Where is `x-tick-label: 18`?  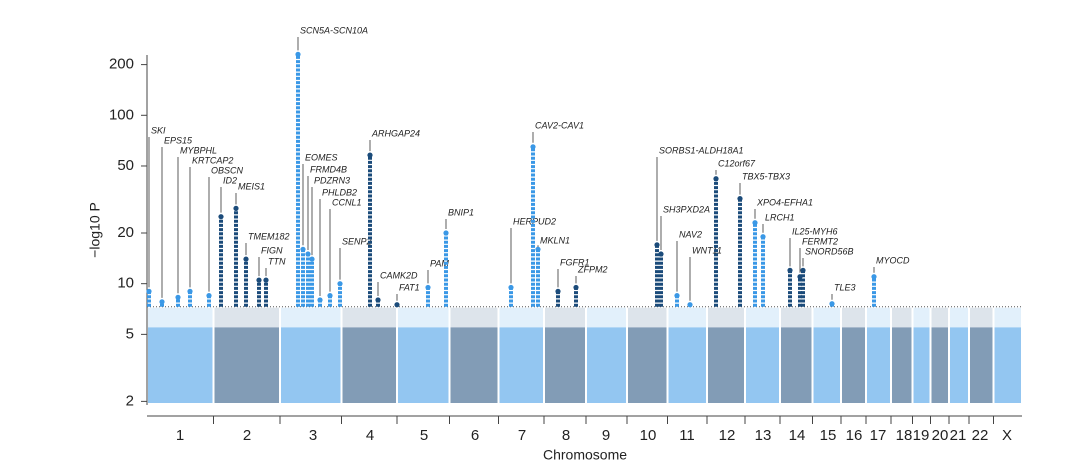
x-tick-label: 18 is located at coordinates (904, 435).